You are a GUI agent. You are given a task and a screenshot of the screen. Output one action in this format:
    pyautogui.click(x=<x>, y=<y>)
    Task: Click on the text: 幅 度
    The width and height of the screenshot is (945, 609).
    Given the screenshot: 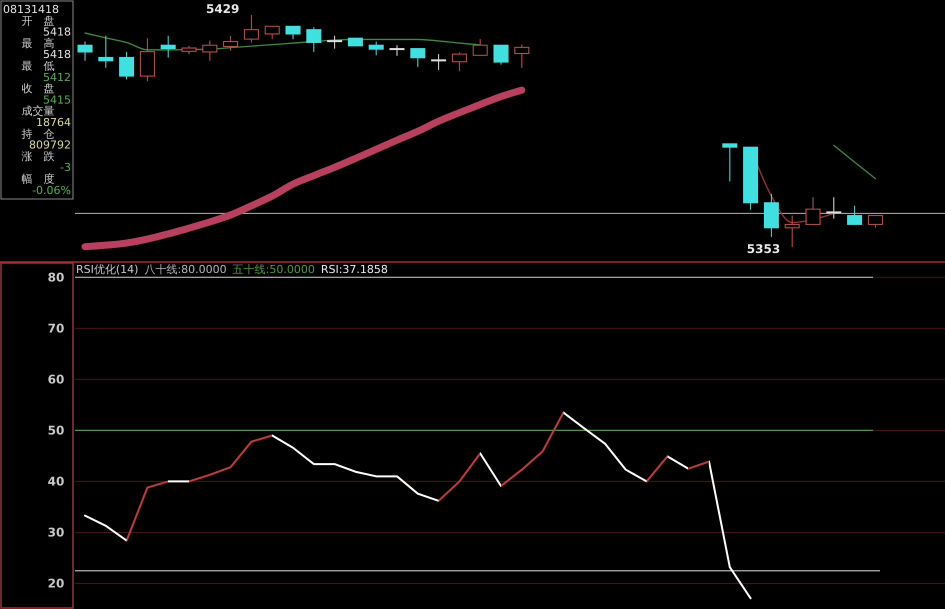 What is the action you would take?
    pyautogui.click(x=38, y=179)
    